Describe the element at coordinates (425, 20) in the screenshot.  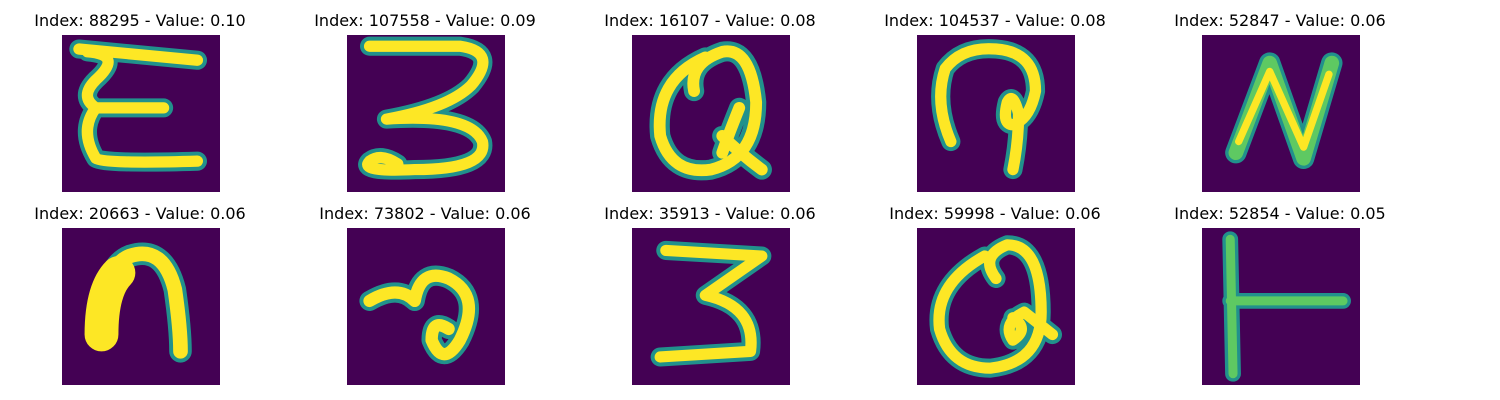
I see `panel-title: Index: 107558 - Value: 0.09` at that location.